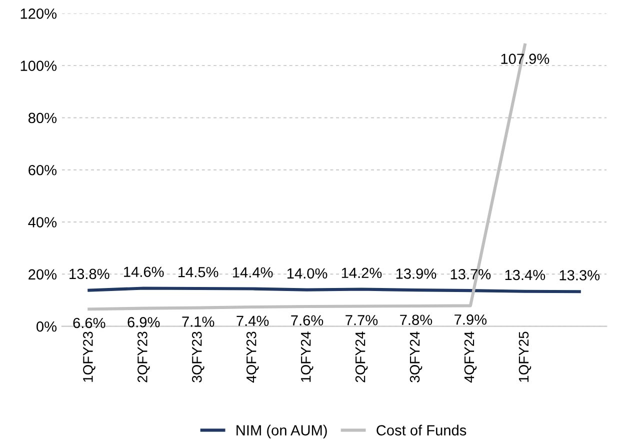  I want to click on x-tick-label: 4QFY24, so click(470, 357).